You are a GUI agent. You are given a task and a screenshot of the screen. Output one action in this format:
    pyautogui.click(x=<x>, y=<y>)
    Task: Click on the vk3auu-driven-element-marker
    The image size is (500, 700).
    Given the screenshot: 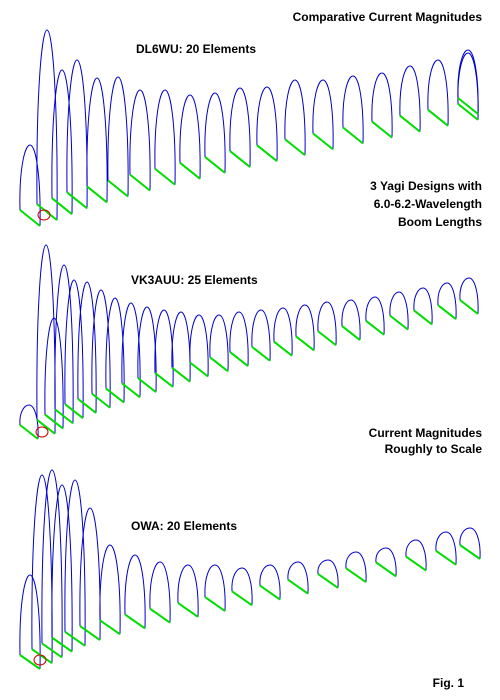 What is the action you would take?
    pyautogui.click(x=42, y=432)
    